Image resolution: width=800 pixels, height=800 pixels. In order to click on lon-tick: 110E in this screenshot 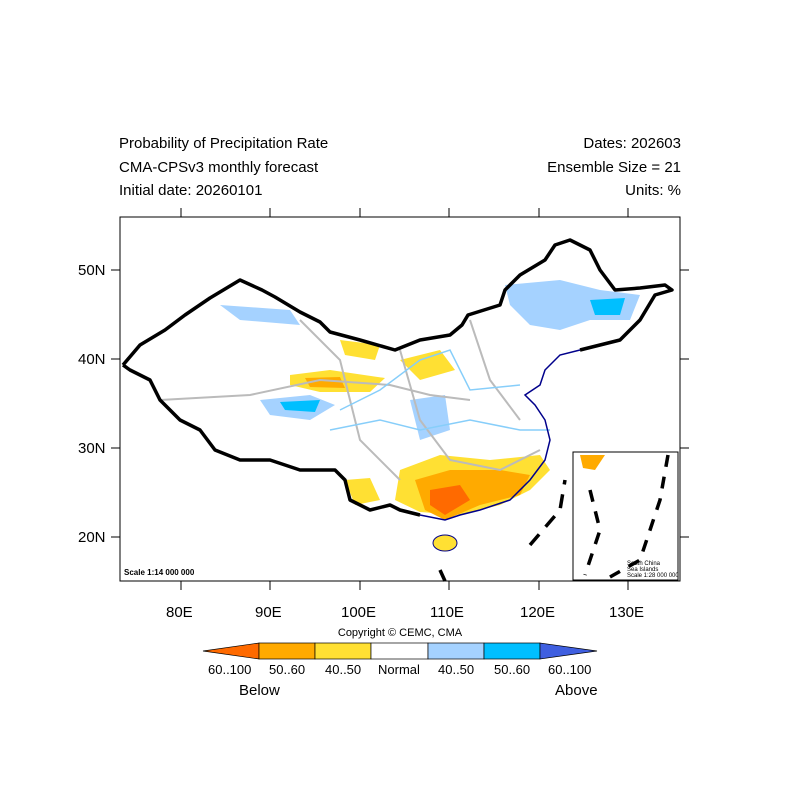, I will do `click(447, 612)`.